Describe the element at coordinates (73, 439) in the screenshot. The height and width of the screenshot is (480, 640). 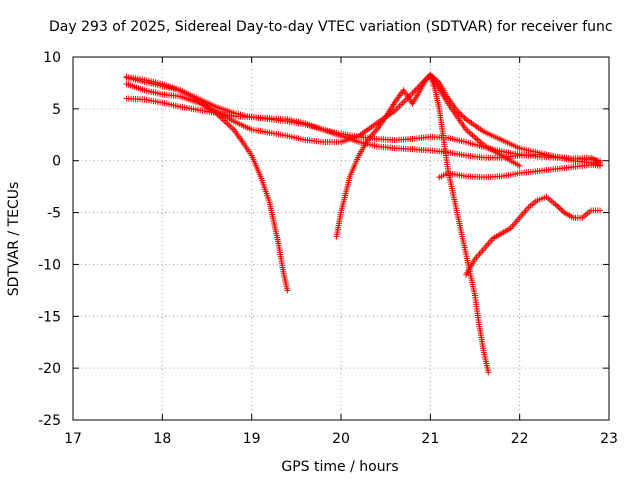
I see `x-tick-label: 17` at that location.